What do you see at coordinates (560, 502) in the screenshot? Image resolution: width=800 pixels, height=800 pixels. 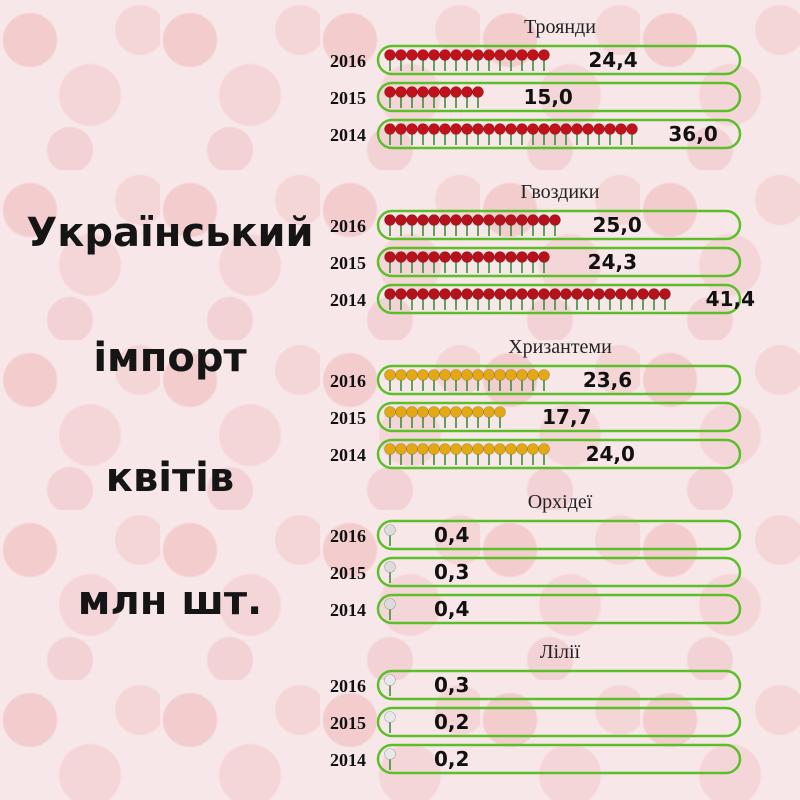 I see `group-title: Орхідеї` at bounding box center [560, 502].